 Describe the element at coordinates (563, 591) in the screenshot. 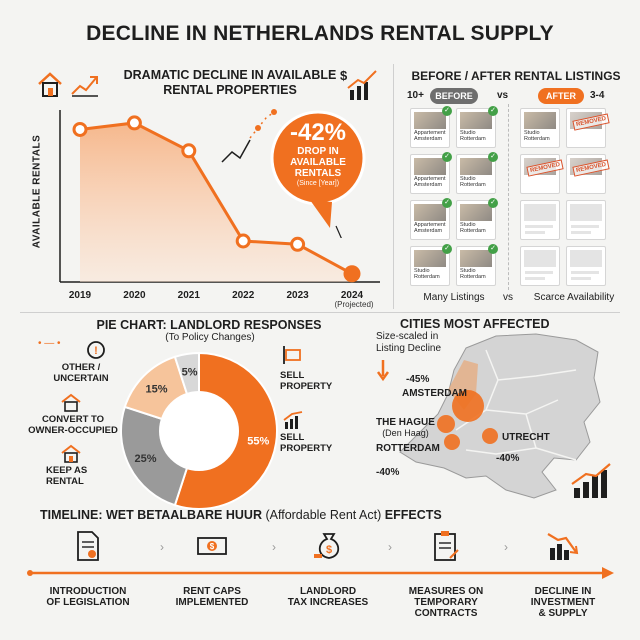

I see `timeline-step-text: DECLINE IN` at that location.